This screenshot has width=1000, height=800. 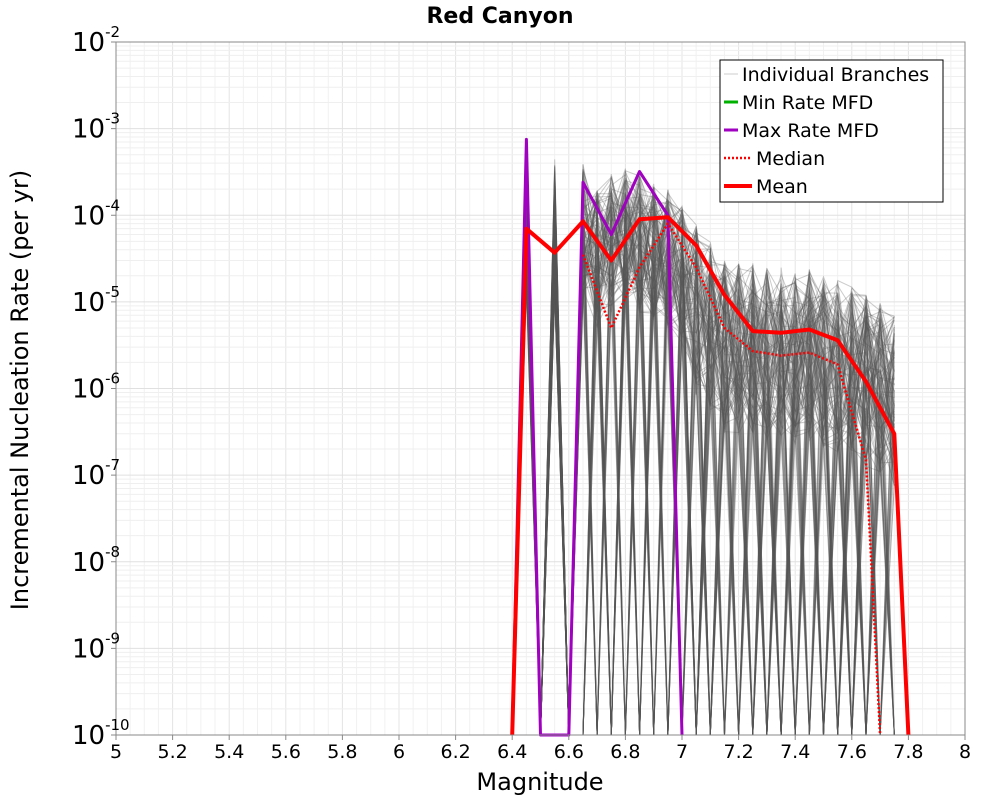 What do you see at coordinates (112, 379) in the screenshot?
I see `y-tick-exponent: -6` at bounding box center [112, 379].